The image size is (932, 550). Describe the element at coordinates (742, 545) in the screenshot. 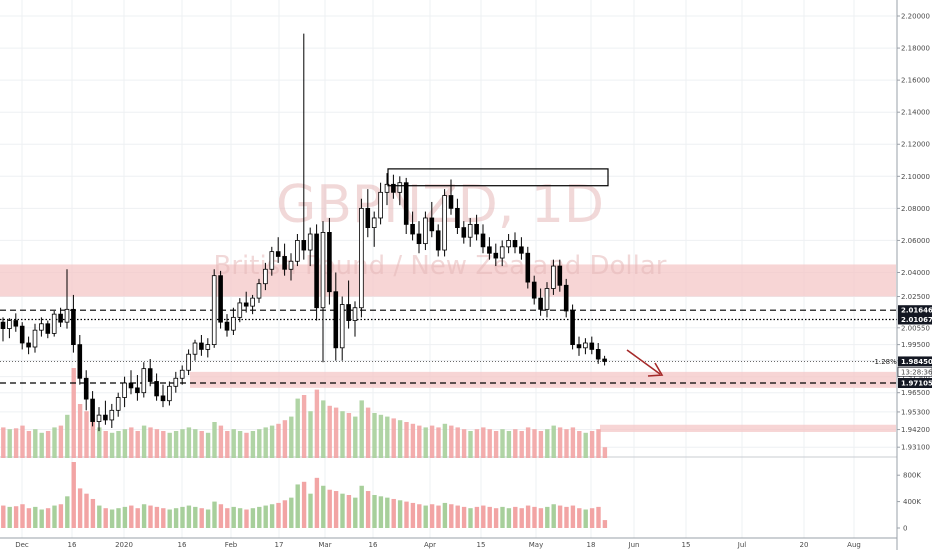

I see `time-tick-label: Jul` at that location.